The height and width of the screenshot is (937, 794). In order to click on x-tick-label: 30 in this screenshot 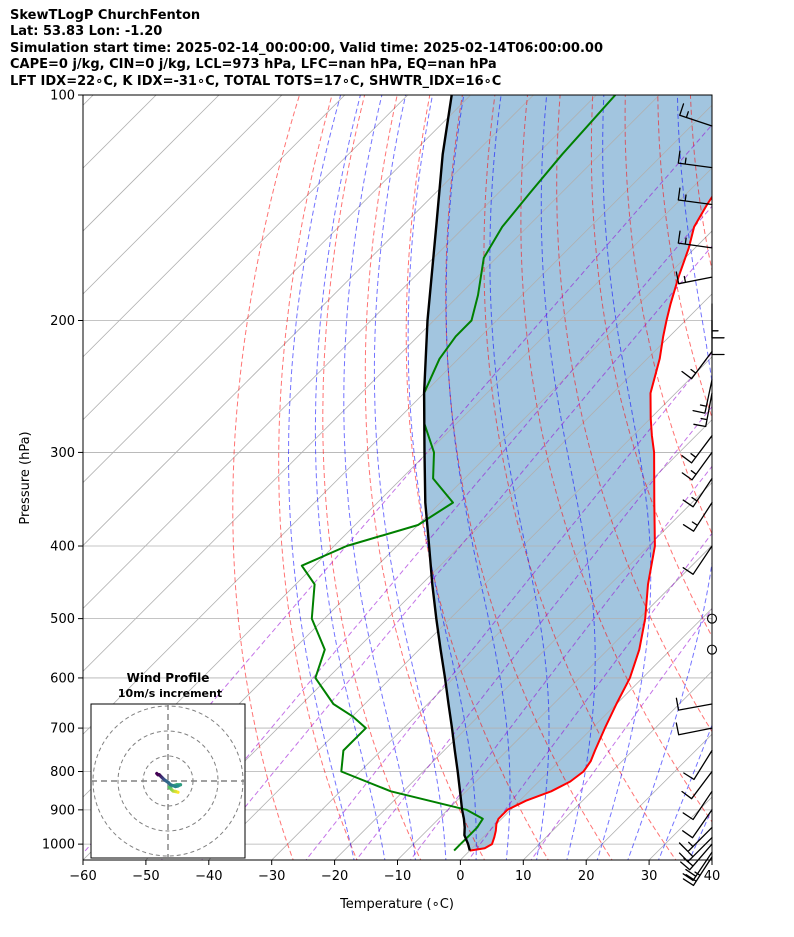, I will do `click(649, 876)`.